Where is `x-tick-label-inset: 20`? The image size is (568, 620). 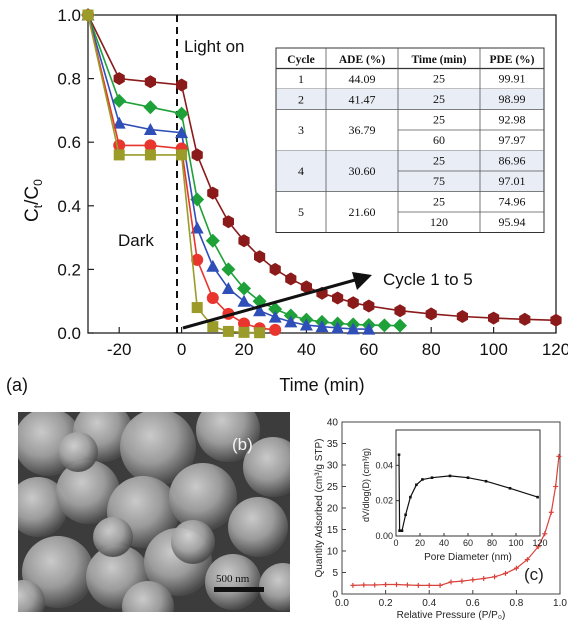 x-tick-label-inset: 20 is located at coordinates (420, 543).